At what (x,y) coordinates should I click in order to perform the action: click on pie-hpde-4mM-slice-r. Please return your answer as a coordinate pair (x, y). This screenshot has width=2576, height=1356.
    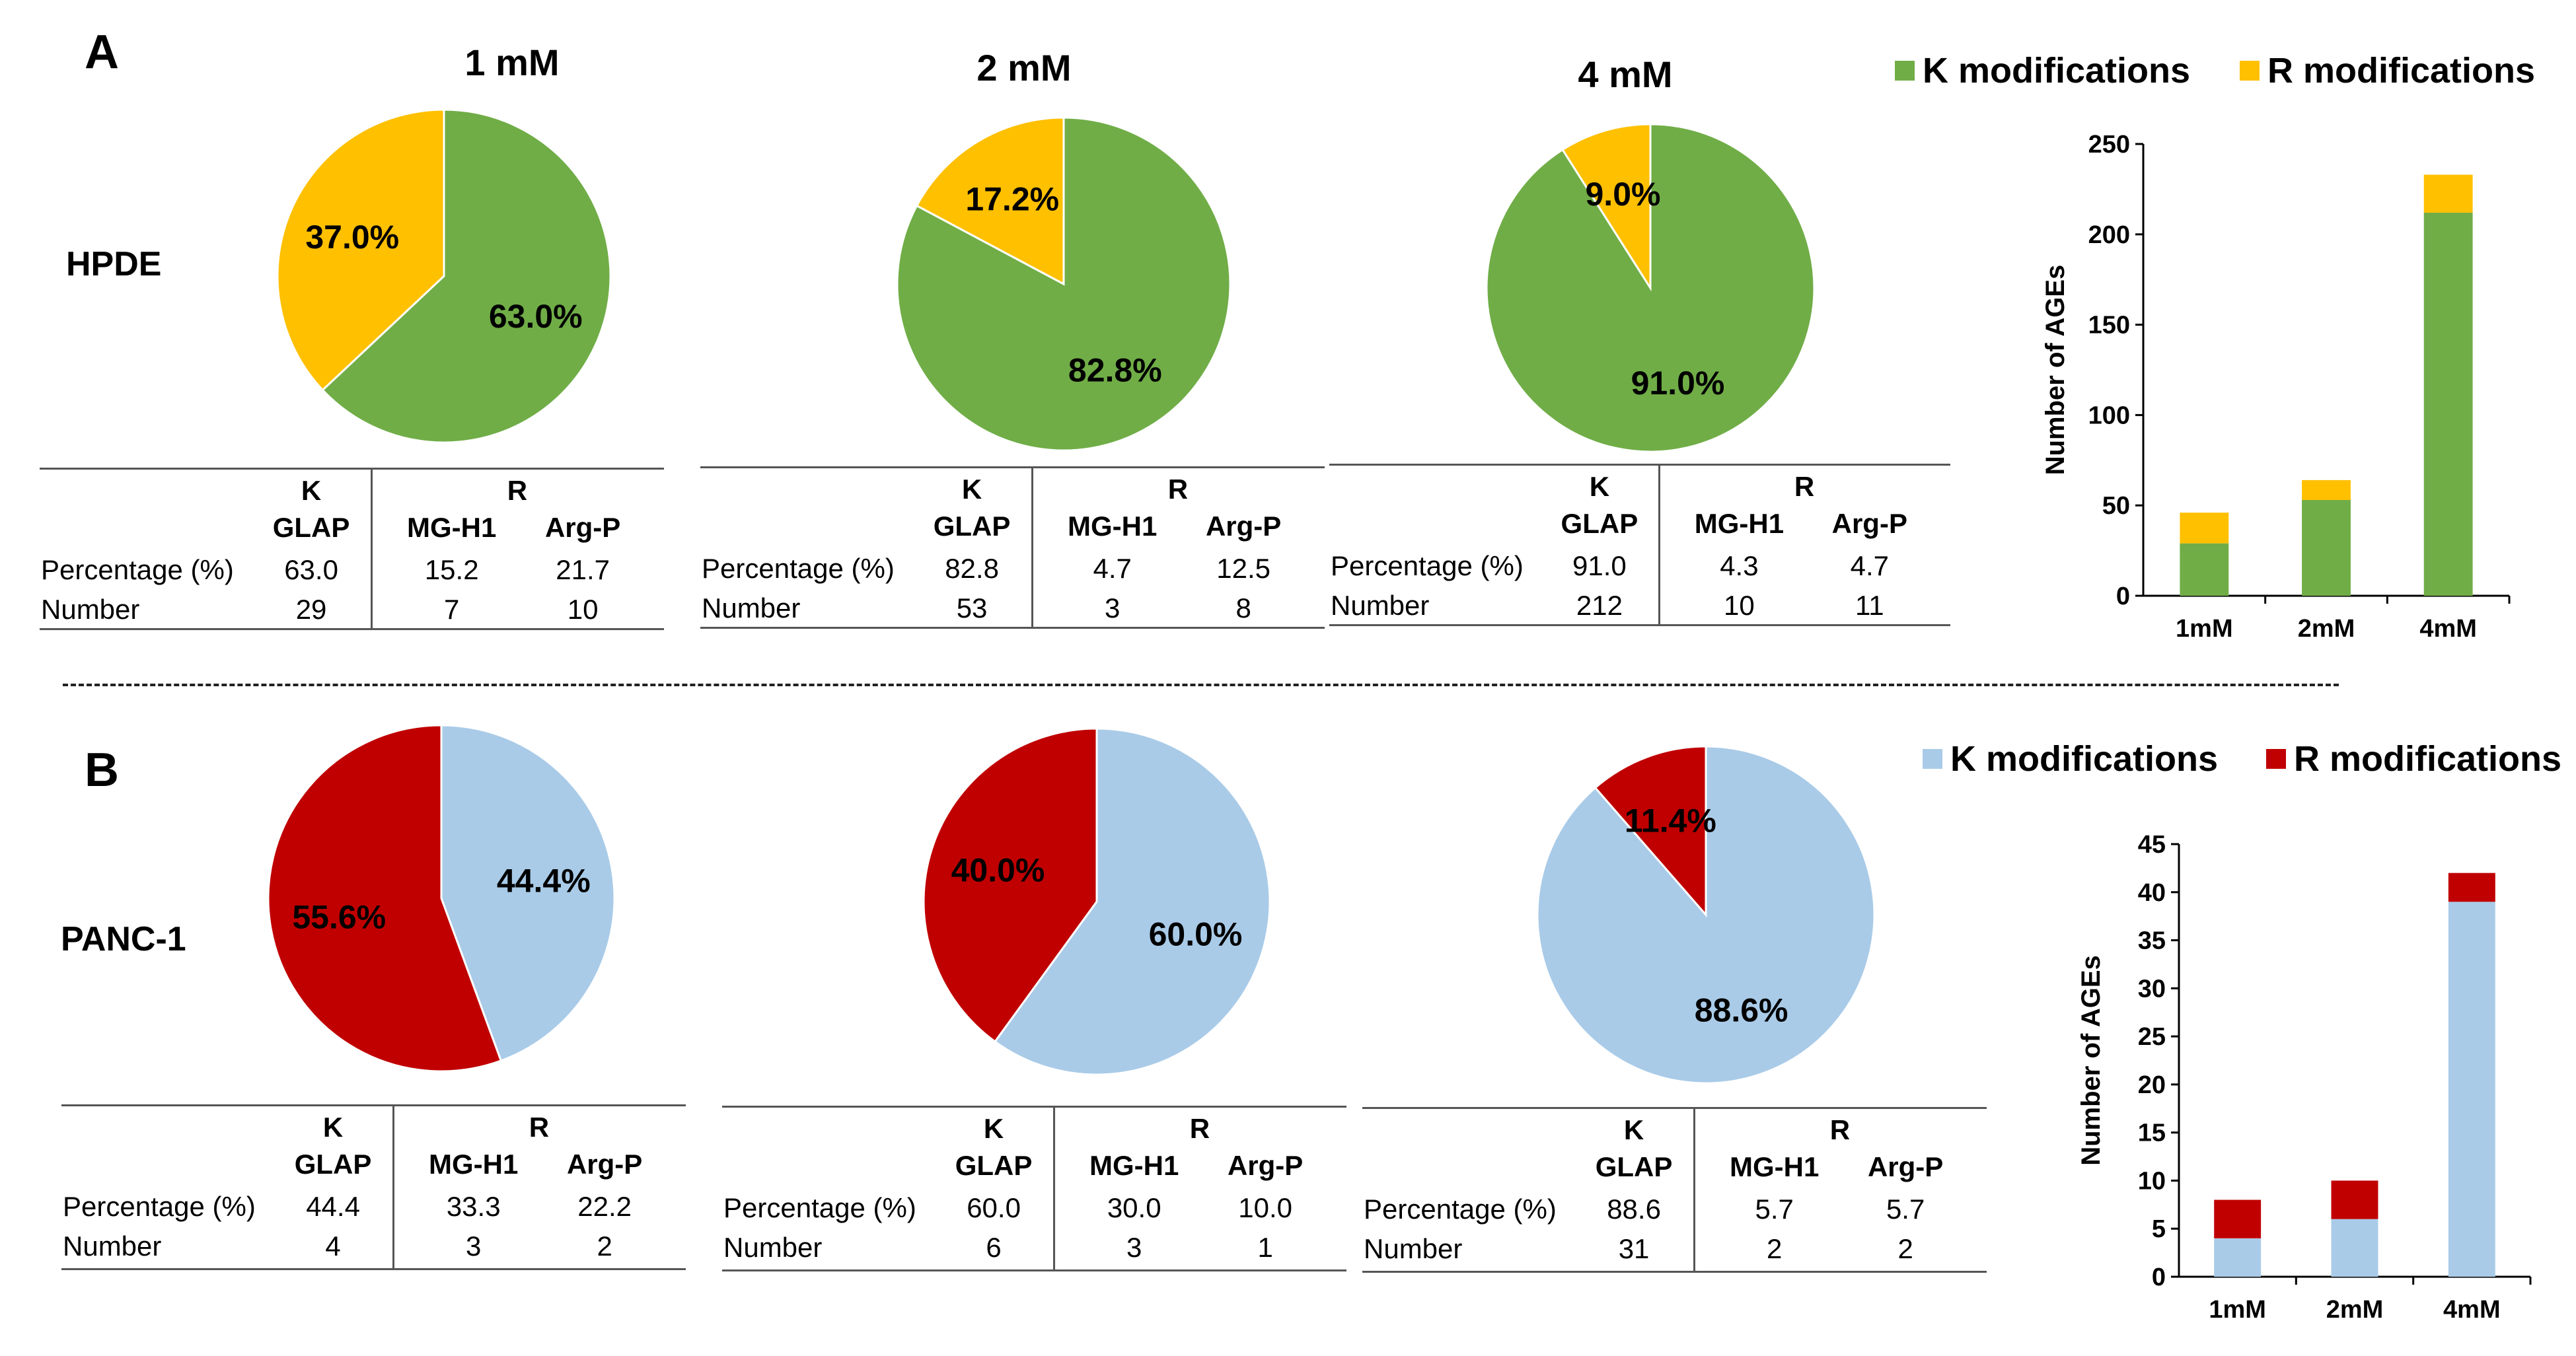
    Looking at the image, I should click on (1606, 208).